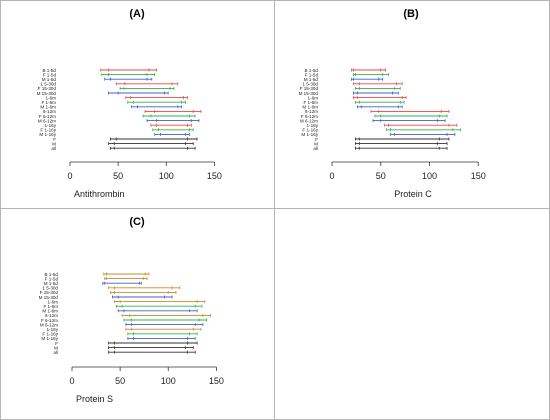 Image resolution: width=550 pixels, height=420 pixels. I want to click on x-axis-title: Antithrombin, so click(99, 194).